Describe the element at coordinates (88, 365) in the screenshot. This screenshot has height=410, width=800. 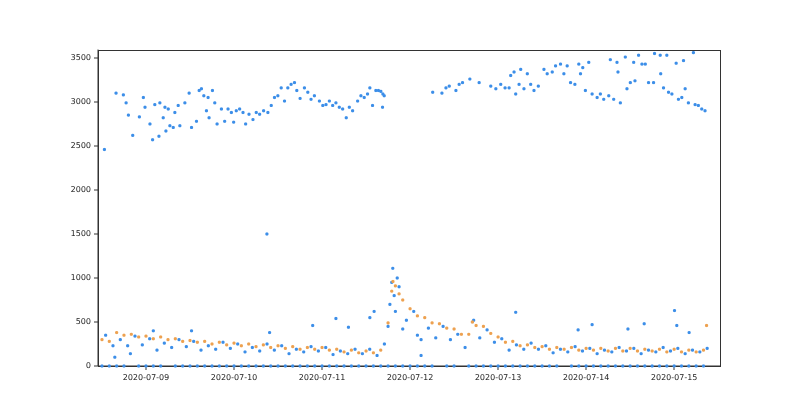
I see `y-tick-label: 0` at that location.